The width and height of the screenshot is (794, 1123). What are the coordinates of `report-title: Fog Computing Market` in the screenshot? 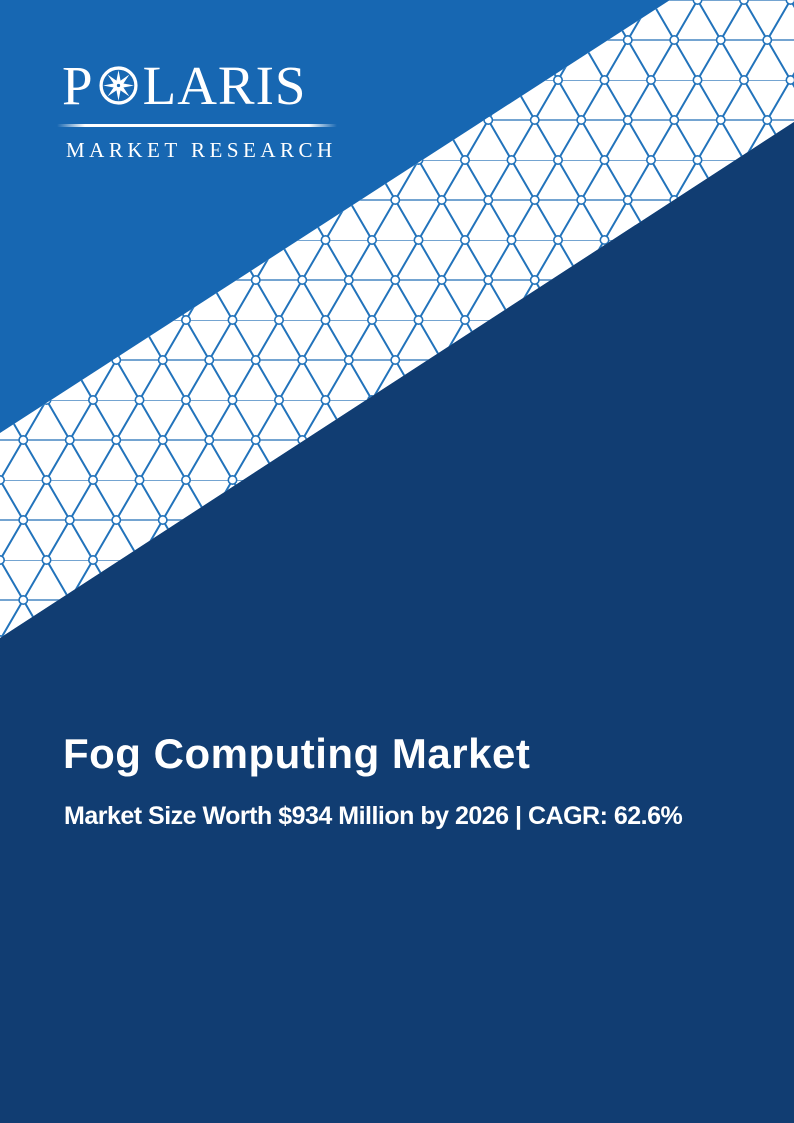 It's located at (297, 753).